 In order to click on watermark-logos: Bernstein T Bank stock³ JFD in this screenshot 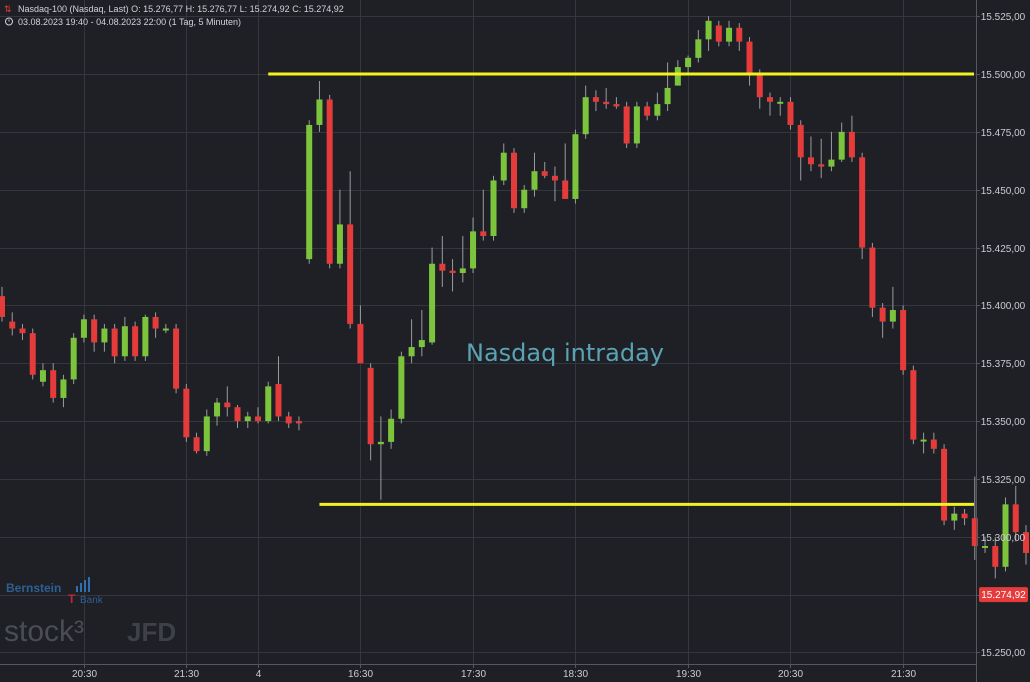, I will do `click(90, 612)`.